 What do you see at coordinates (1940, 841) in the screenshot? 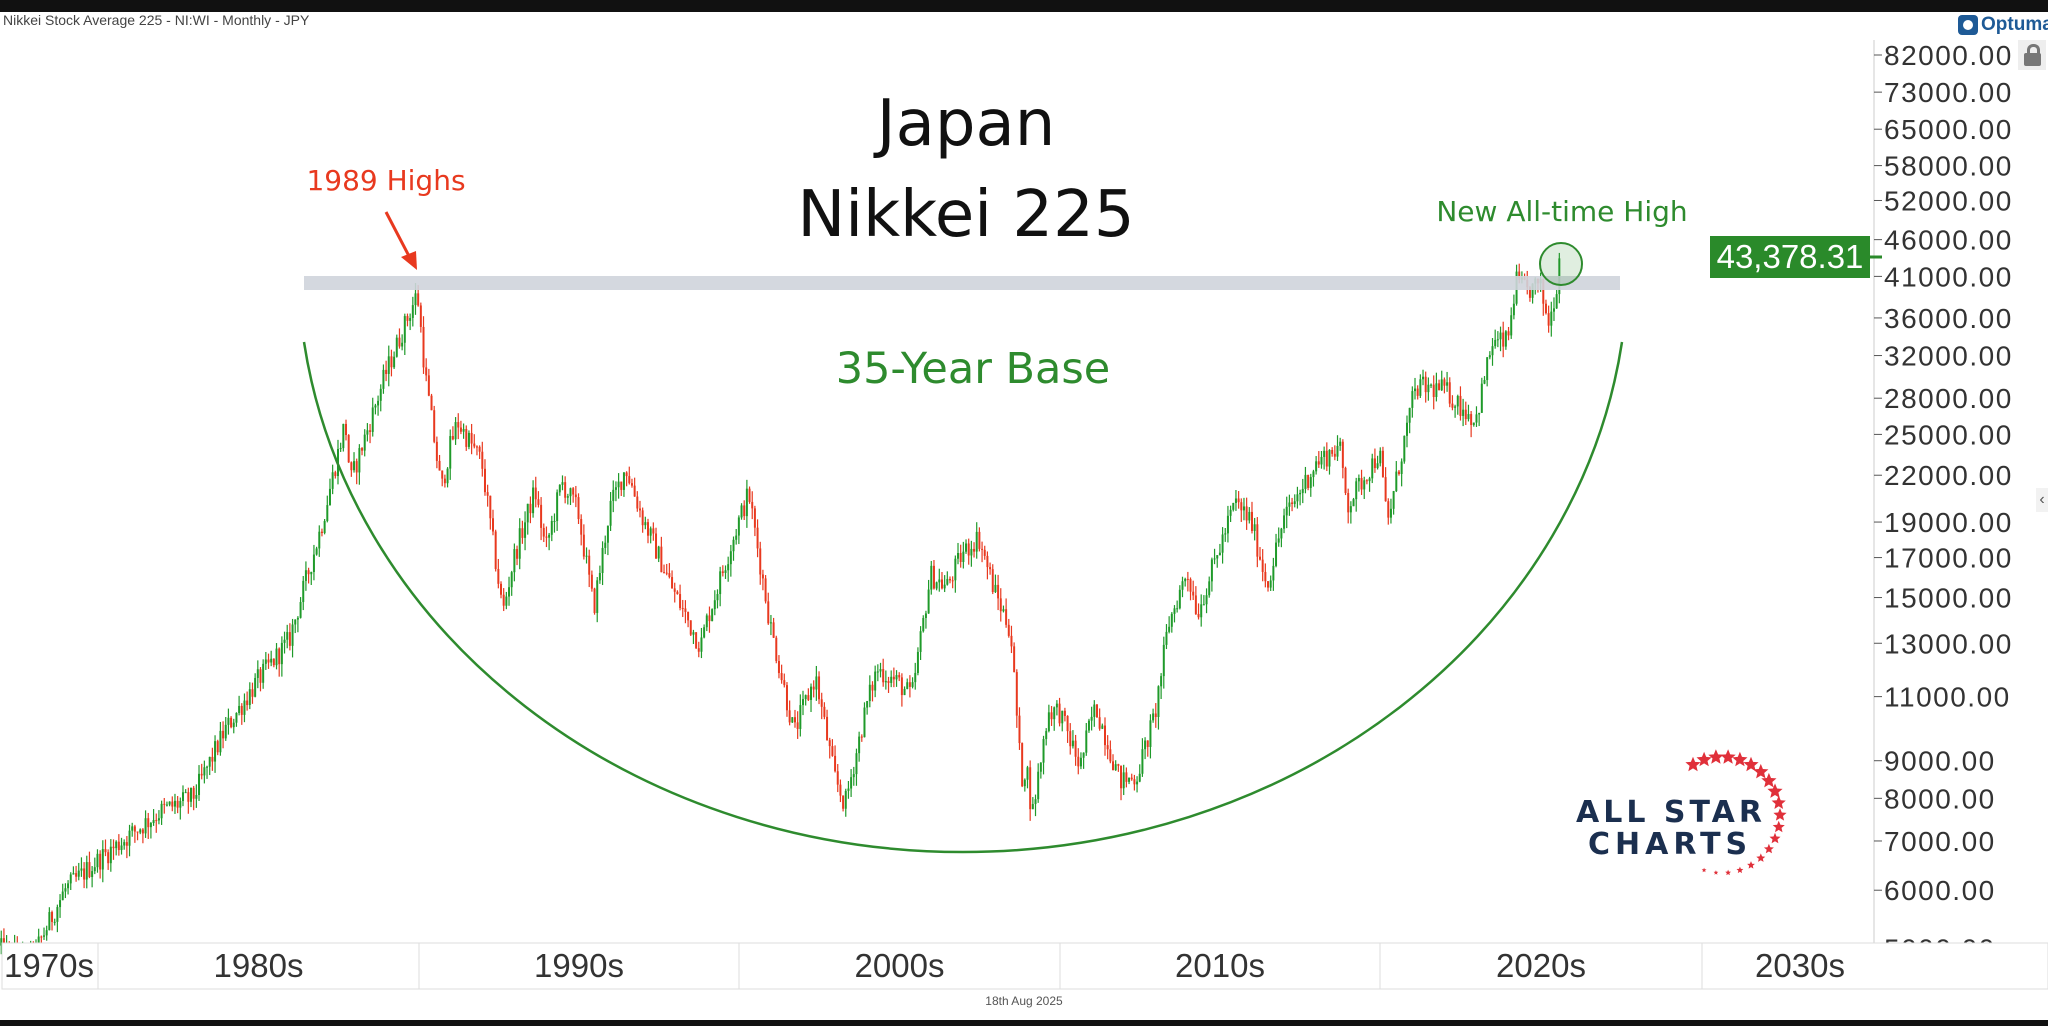
I see `y-tick-label: 7000.00` at bounding box center [1940, 841].